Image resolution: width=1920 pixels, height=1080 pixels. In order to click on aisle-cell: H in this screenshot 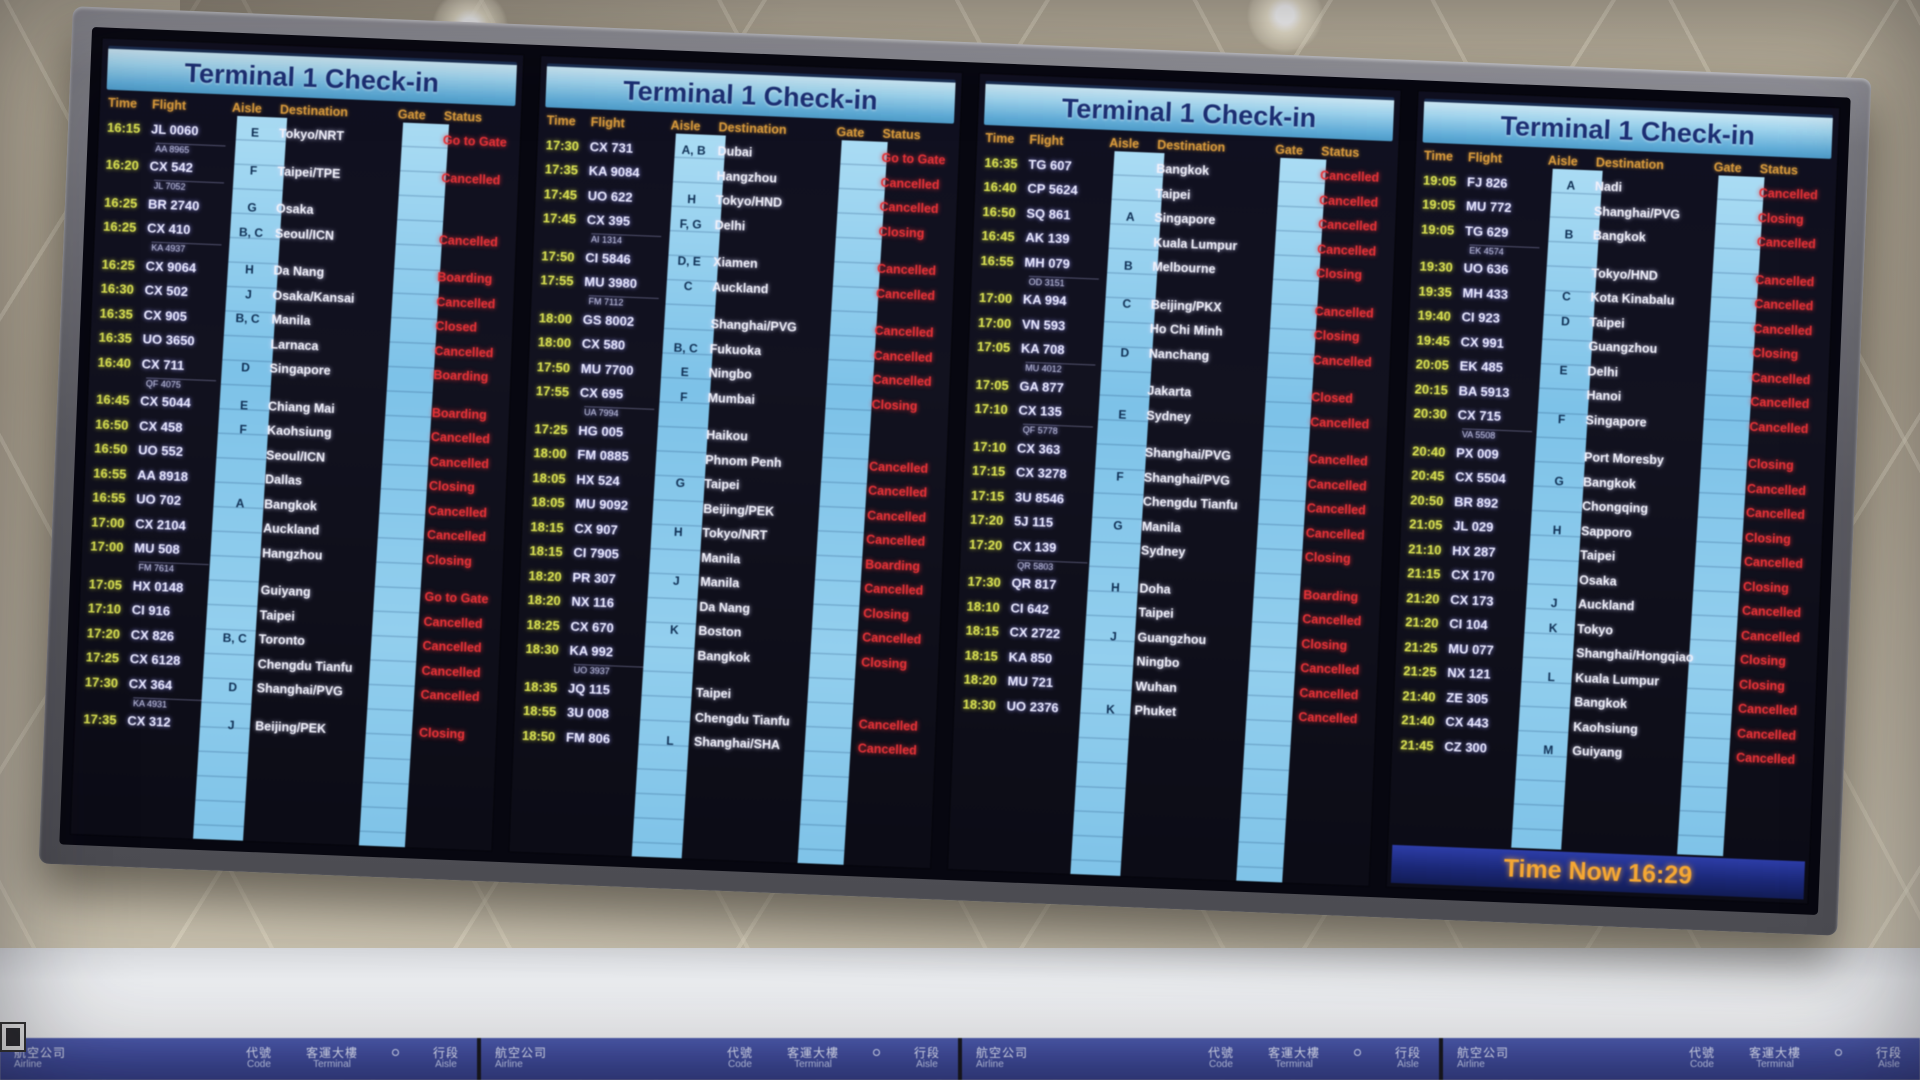, I will do `click(1557, 530)`.